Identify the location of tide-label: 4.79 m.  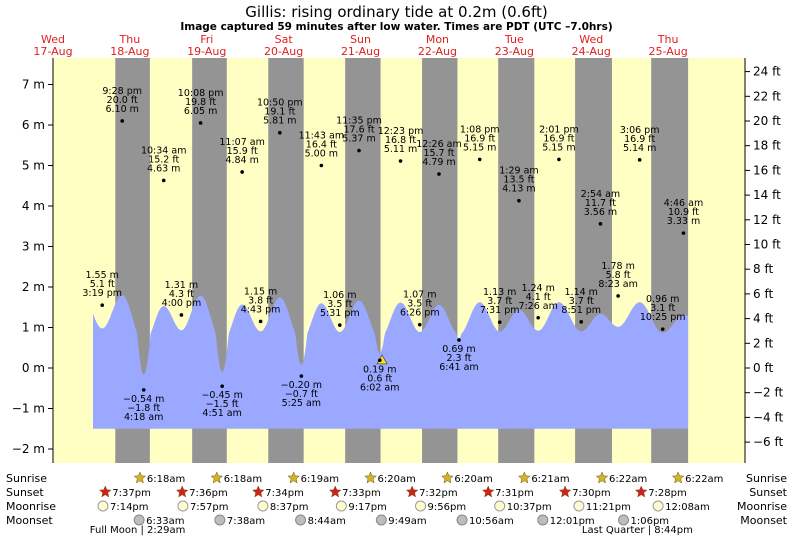
(438, 162).